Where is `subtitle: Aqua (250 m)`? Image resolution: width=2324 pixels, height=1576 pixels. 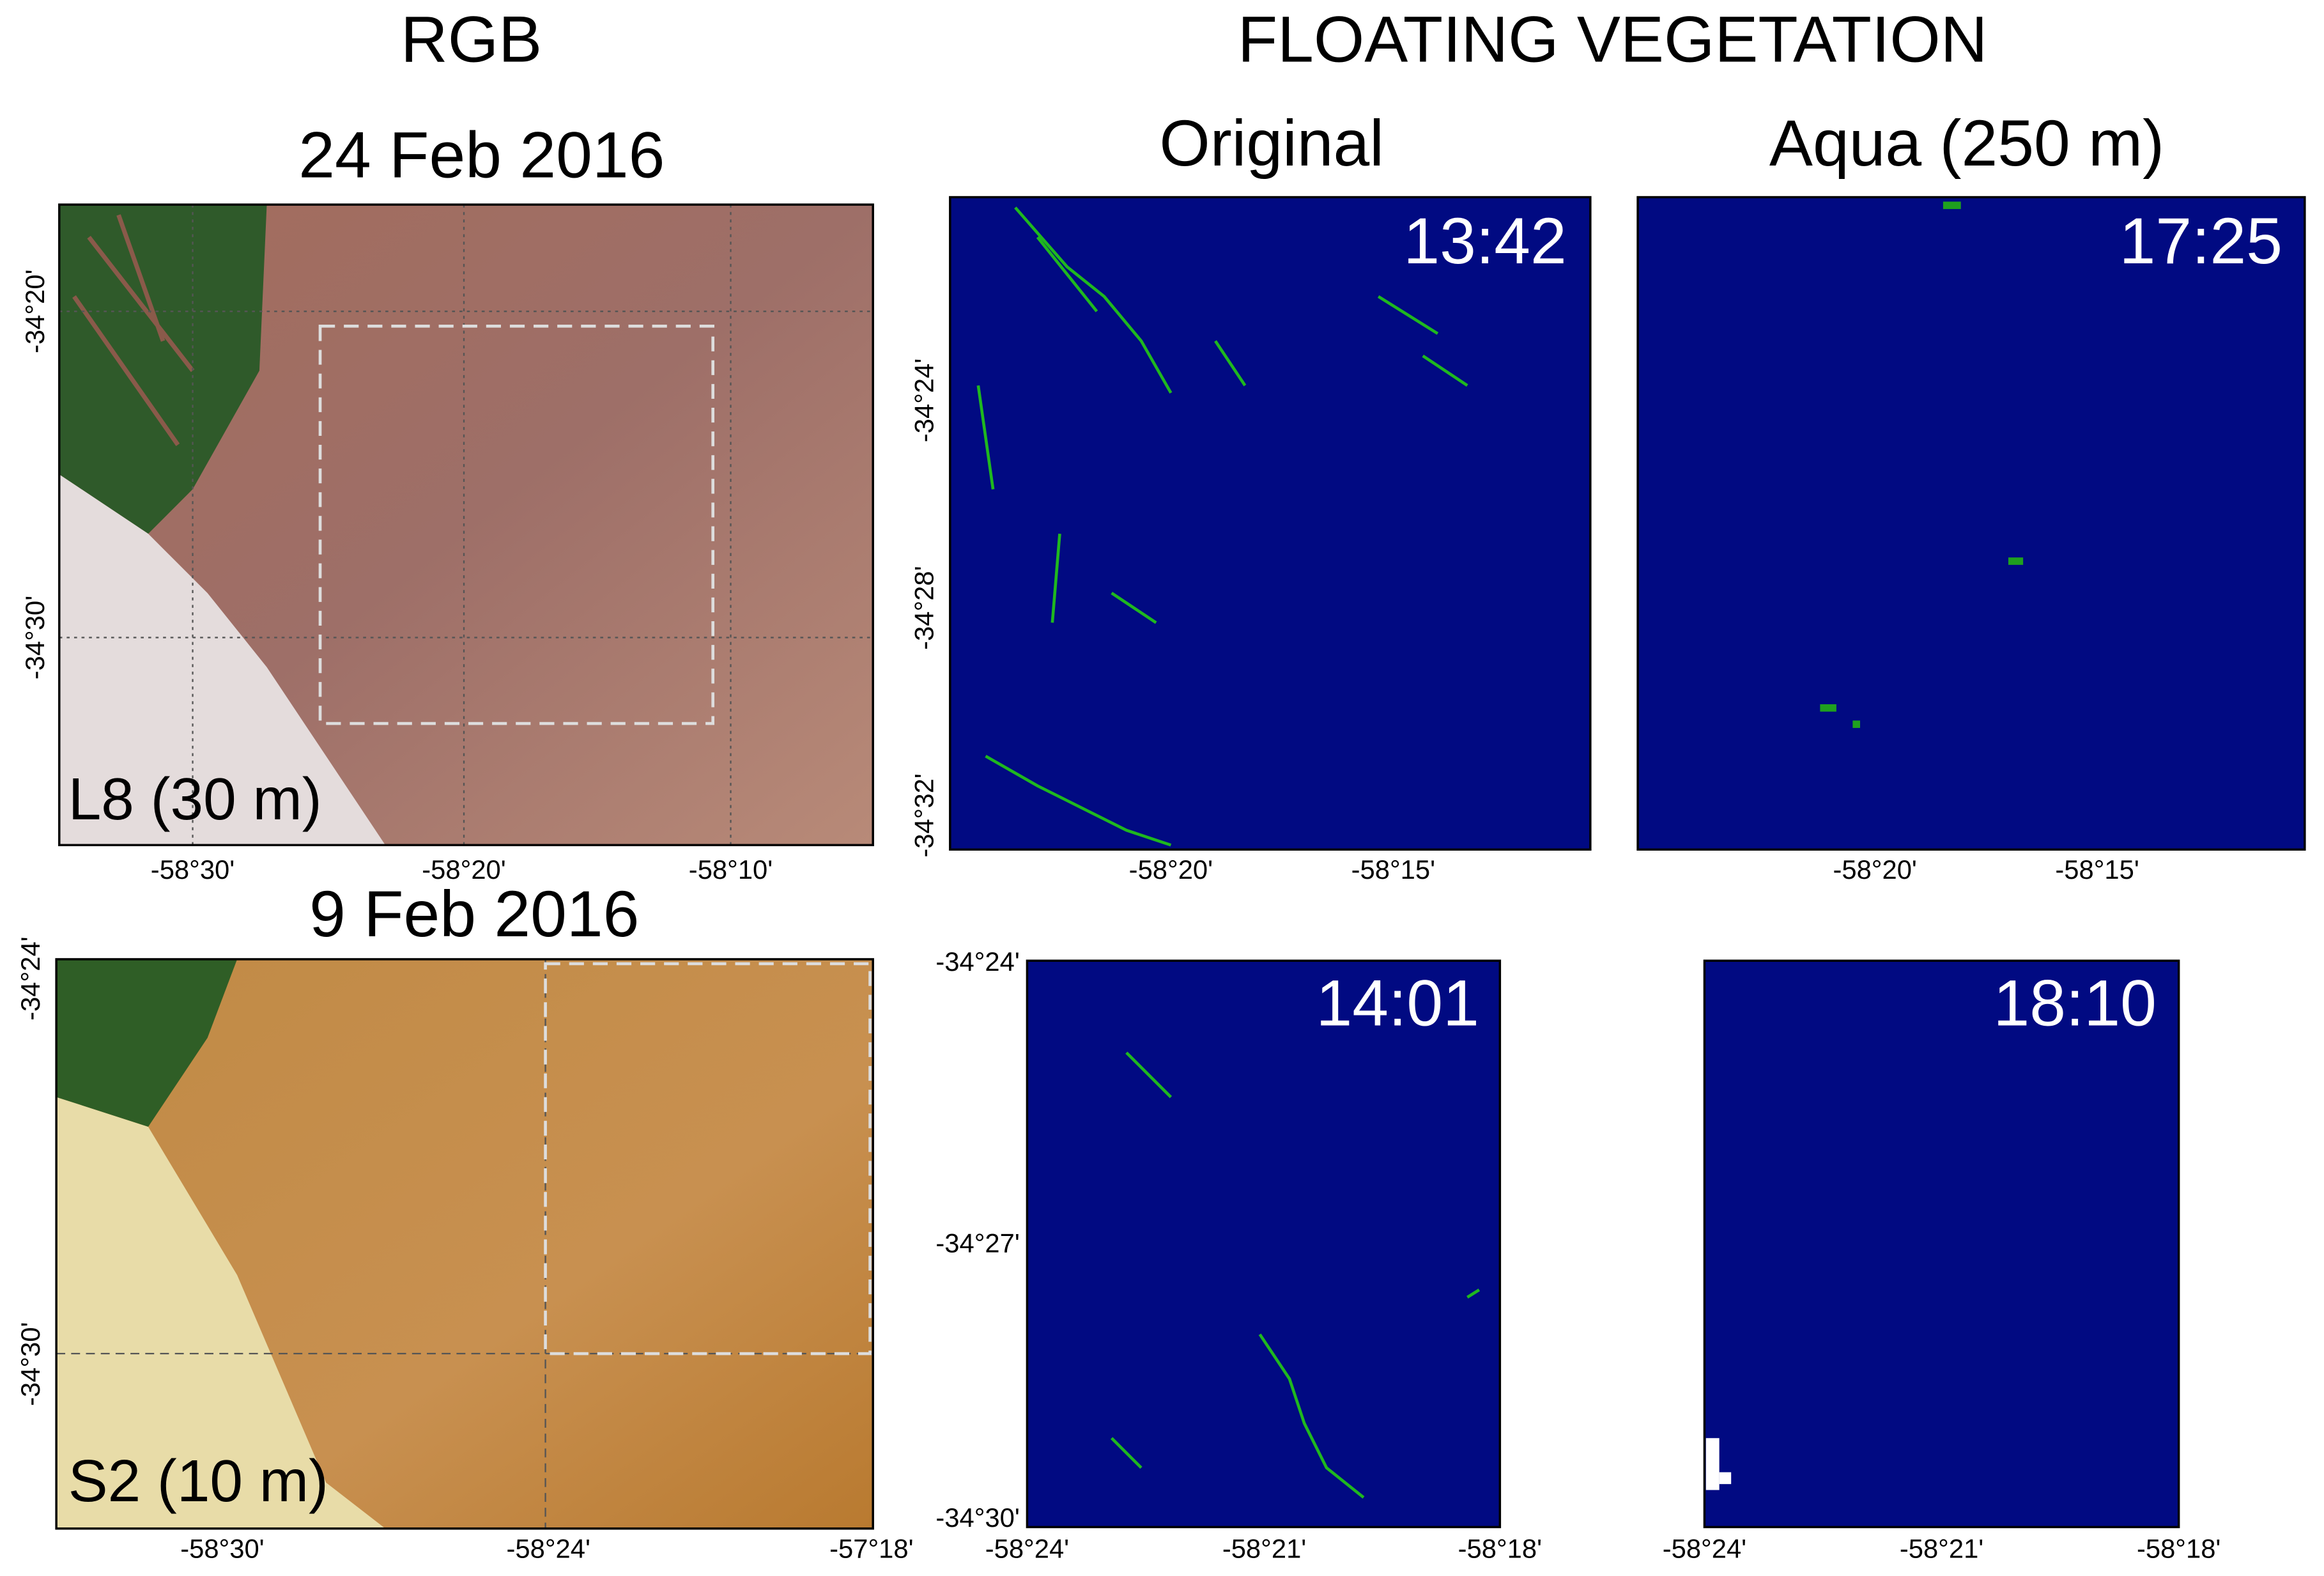 subtitle: Aqua (250 m) is located at coordinates (1966, 143).